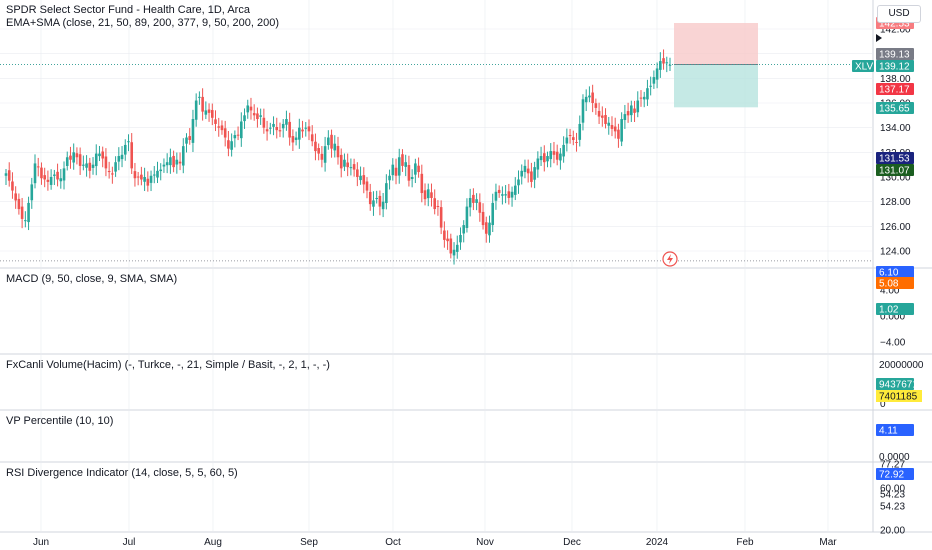 This screenshot has height=550, width=932. What do you see at coordinates (892, 507) in the screenshot?
I see `rsi-y-tick: 54.23` at bounding box center [892, 507].